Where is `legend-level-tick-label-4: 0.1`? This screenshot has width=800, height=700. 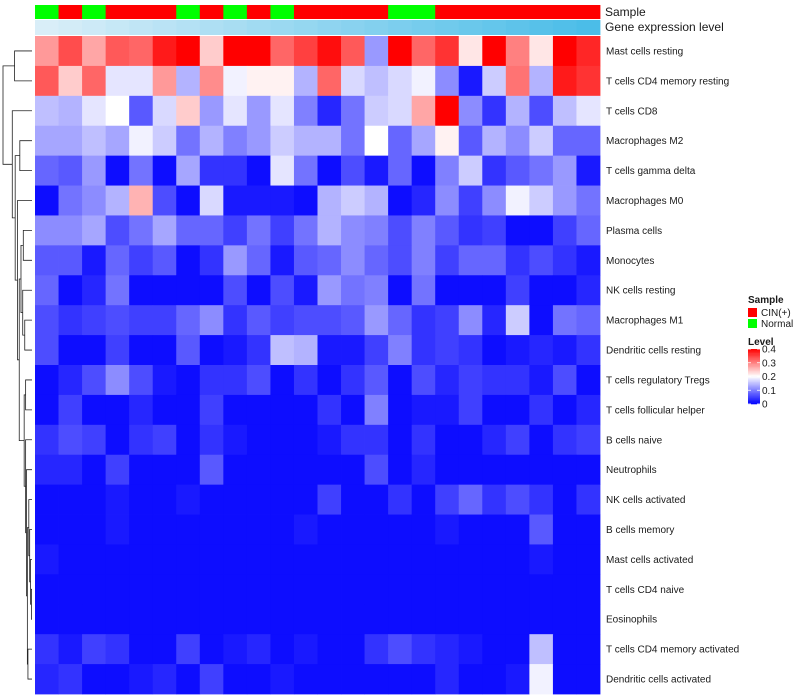 legend-level-tick-label-4: 0.1 is located at coordinates (769, 391).